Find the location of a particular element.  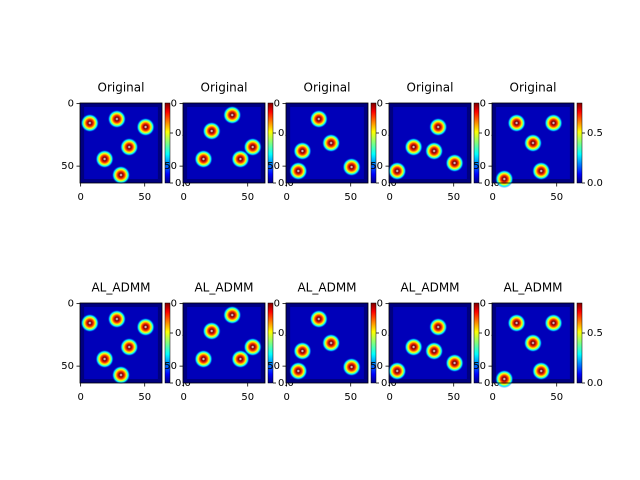

colorbar-tick-label: 0.5 is located at coordinates (595, 133).